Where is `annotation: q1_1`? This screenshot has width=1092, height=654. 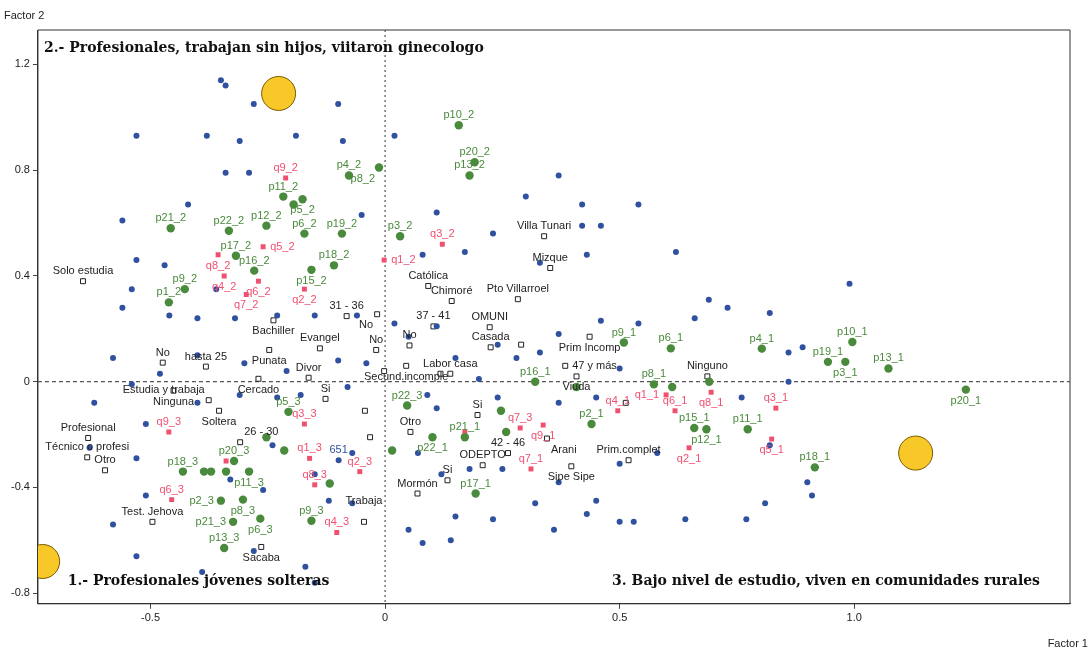
annotation: q1_1 is located at coordinates (647, 393).